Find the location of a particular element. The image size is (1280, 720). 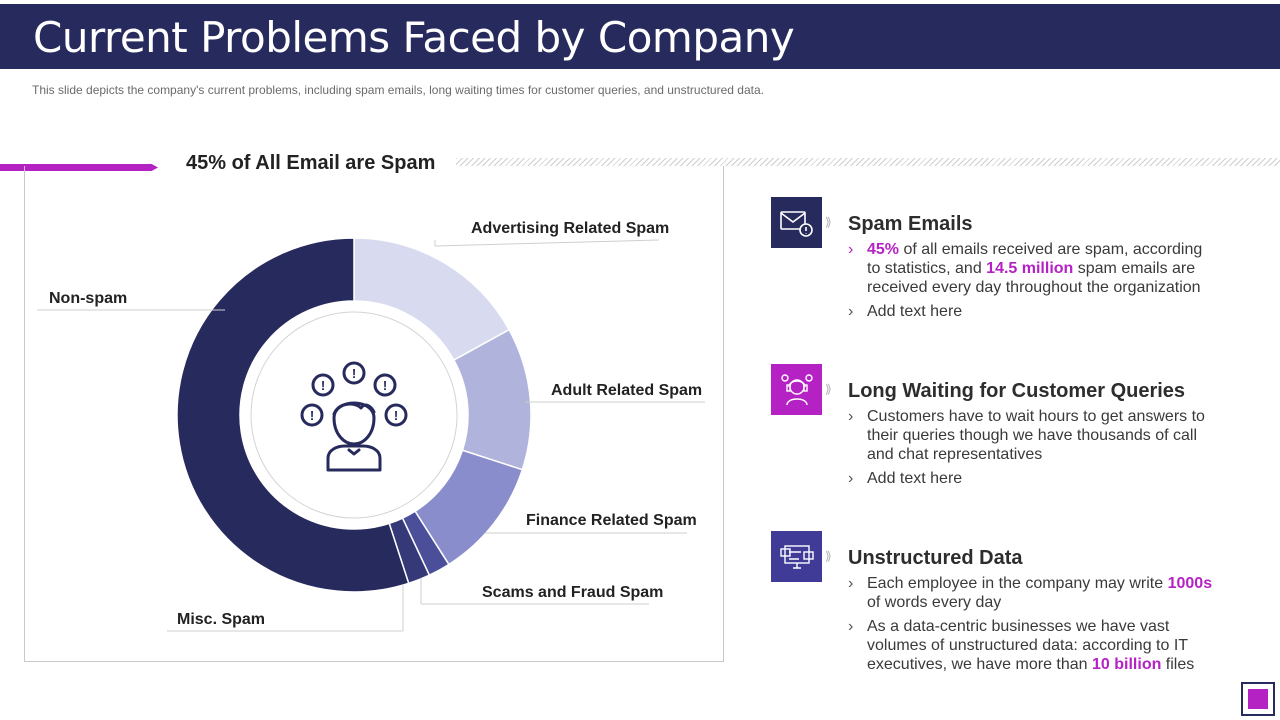

chart-title: 45% of All Email are Spam is located at coordinates (311, 163).